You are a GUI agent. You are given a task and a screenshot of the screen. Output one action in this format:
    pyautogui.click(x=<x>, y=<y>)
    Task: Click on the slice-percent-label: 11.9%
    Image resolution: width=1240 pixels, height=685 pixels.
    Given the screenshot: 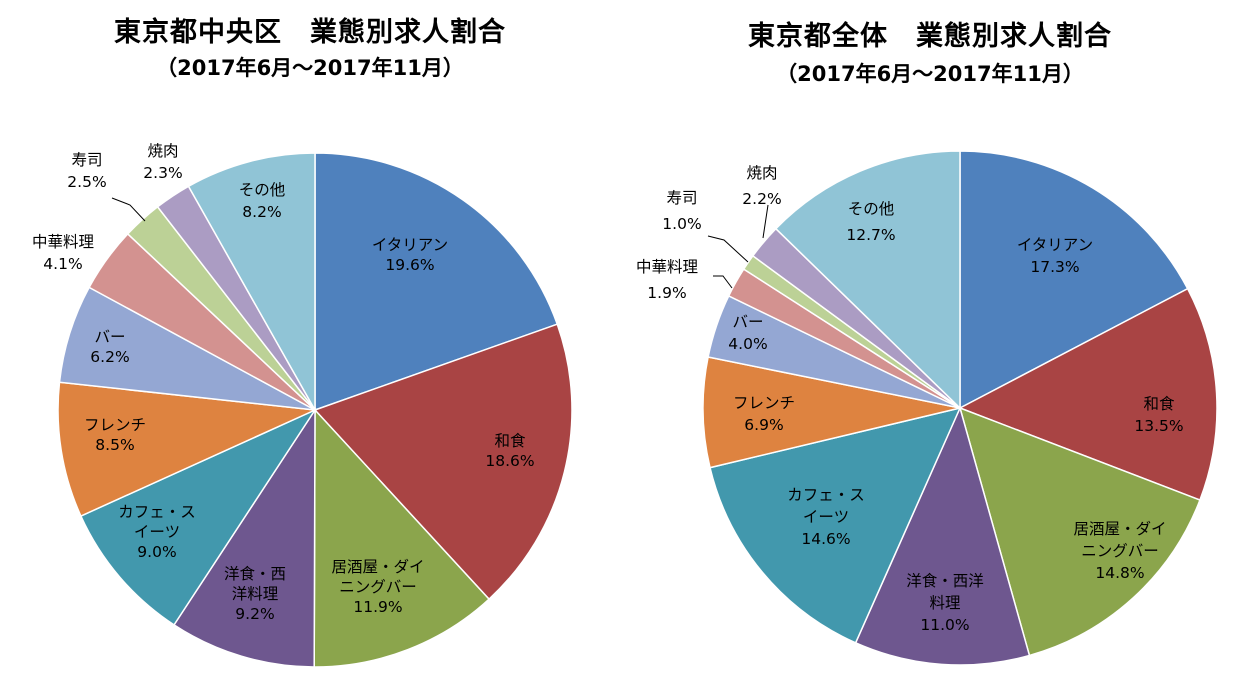 What is the action you would take?
    pyautogui.click(x=377, y=607)
    